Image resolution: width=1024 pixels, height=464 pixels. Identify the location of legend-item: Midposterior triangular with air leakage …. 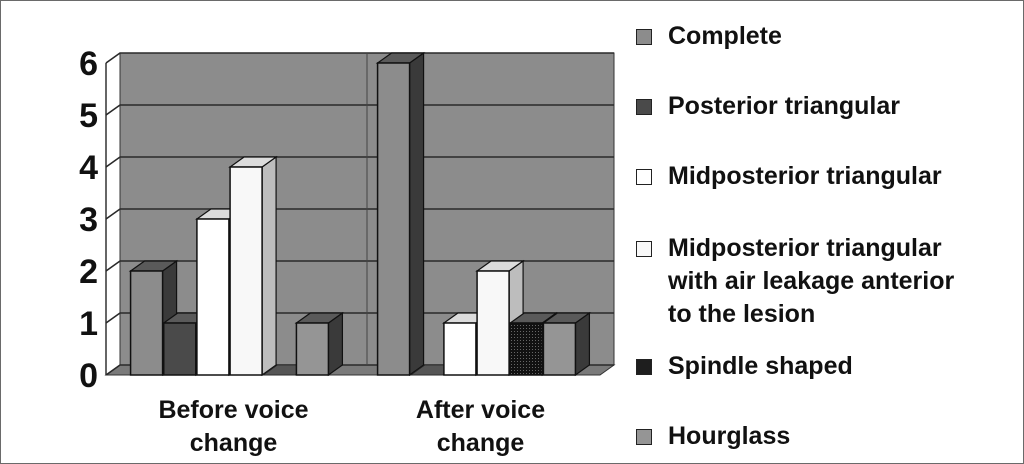
(822, 281).